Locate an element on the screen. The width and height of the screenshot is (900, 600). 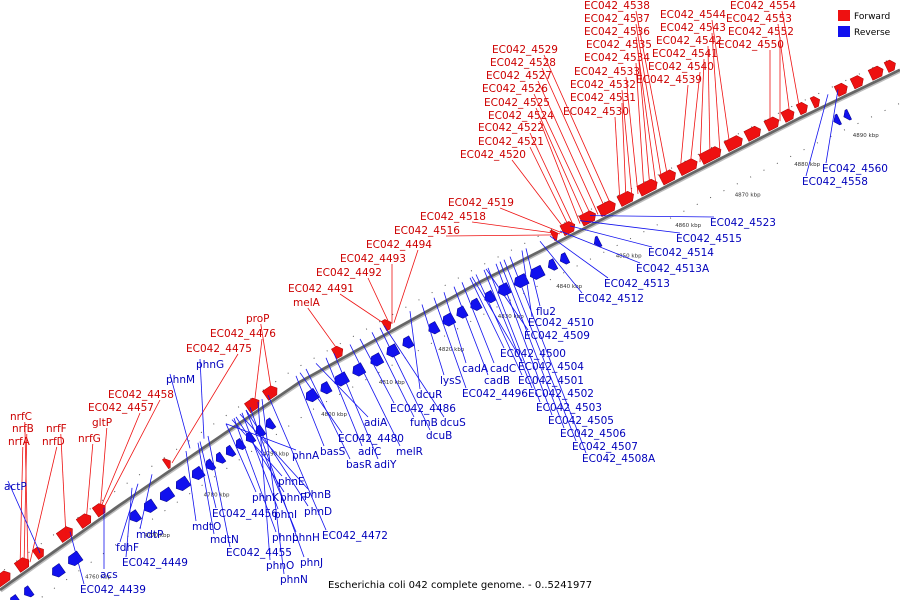
forward-gene-label: EC042_4535 is located at coordinates (619, 45).